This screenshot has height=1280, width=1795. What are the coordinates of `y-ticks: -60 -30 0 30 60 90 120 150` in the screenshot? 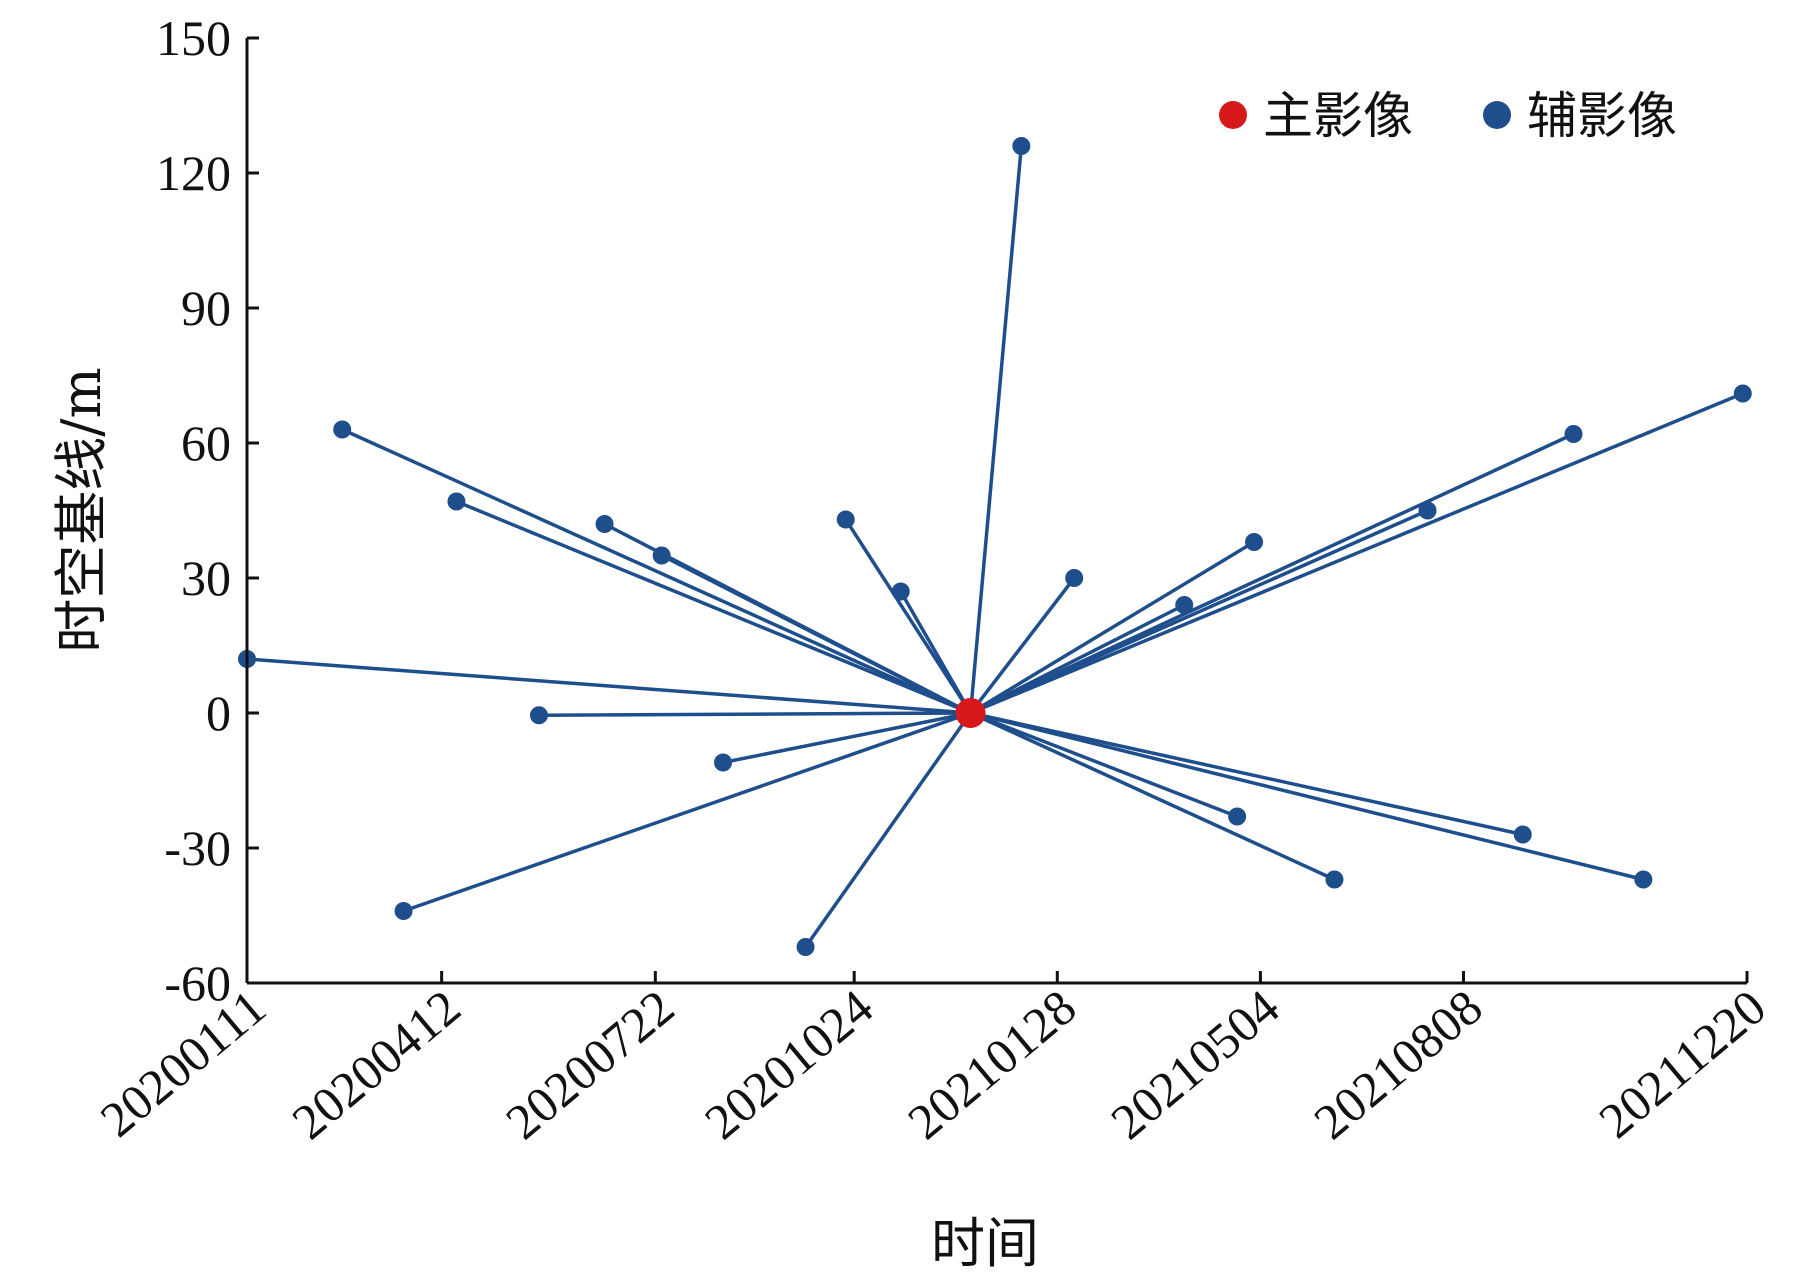 It's located at (207, 510).